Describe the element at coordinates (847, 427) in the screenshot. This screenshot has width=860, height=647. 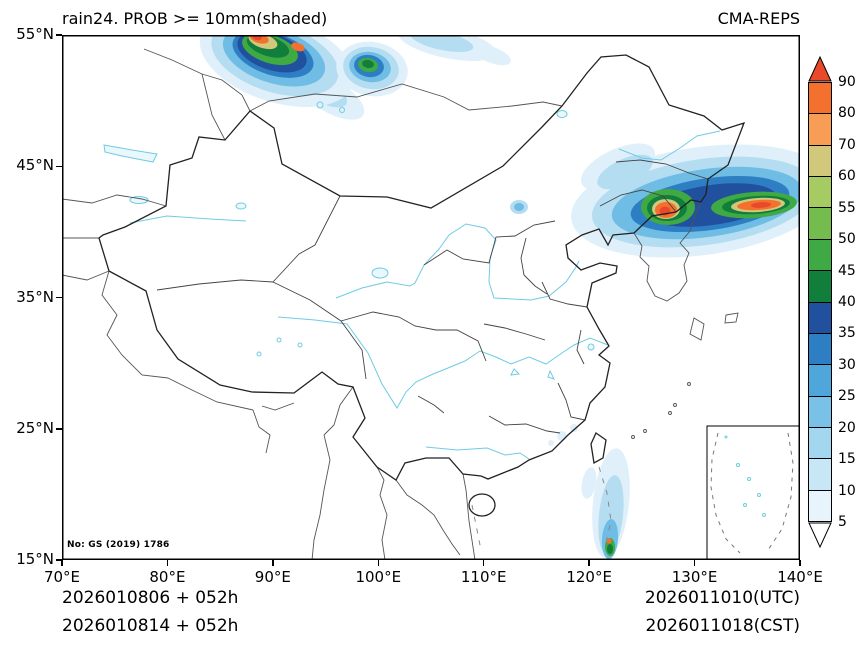
I see `colorbar-tick-label: 20` at that location.